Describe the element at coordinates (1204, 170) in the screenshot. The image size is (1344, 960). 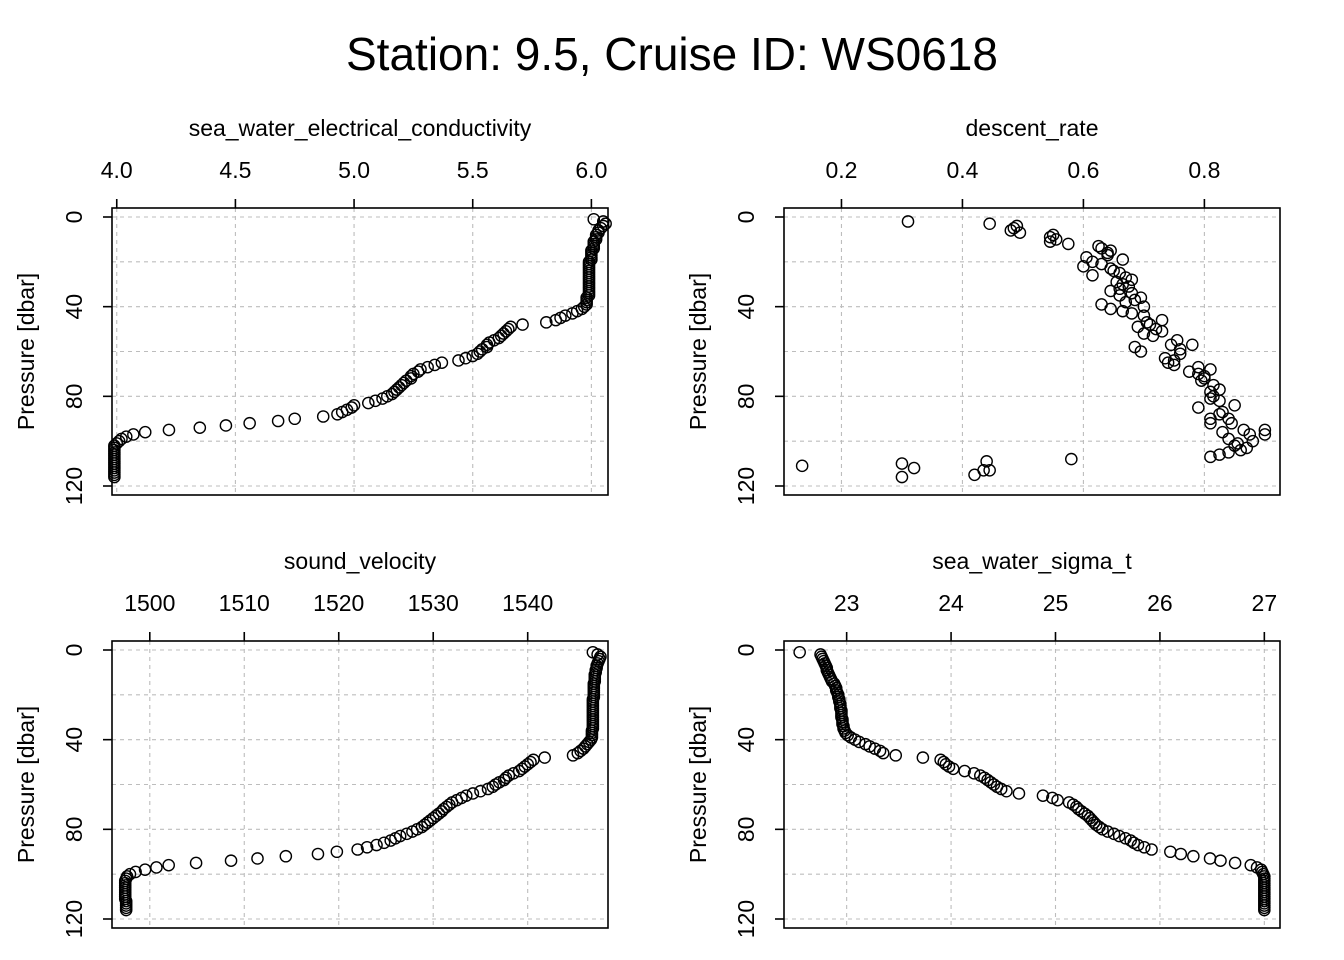
I see `x-tick-label: 0.8` at that location.